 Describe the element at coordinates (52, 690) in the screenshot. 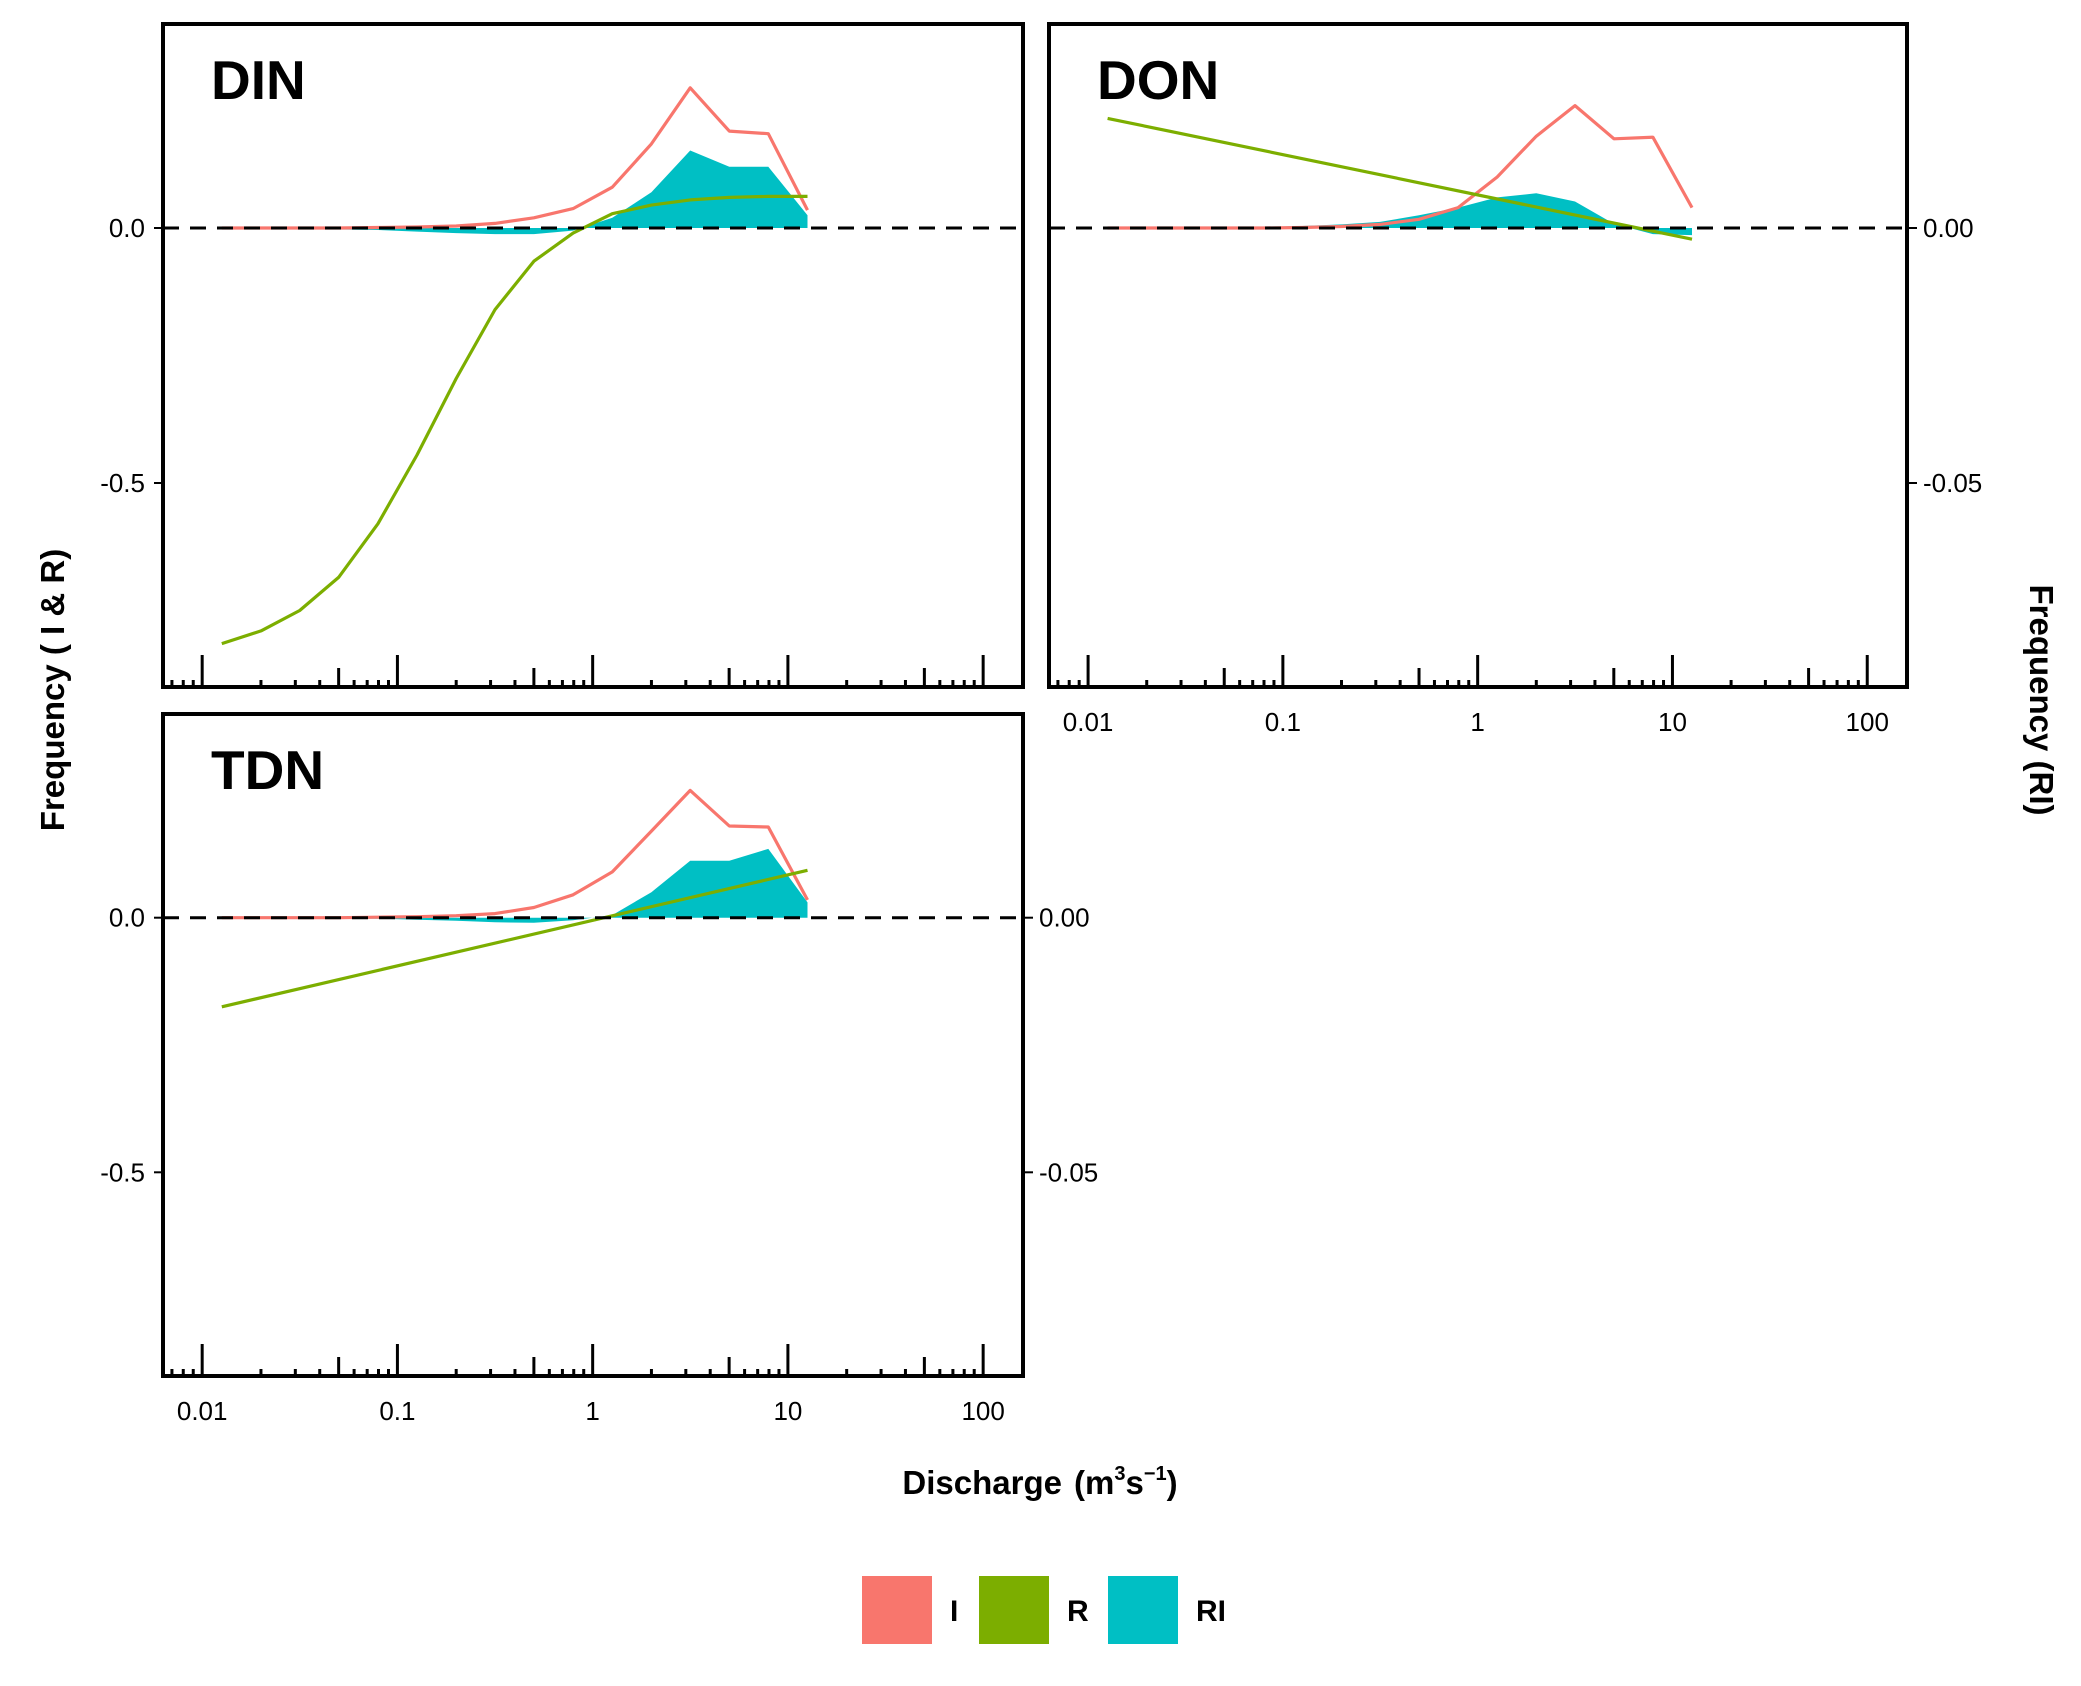

I see `y-axis-title-left: Frequency ( I & R)` at that location.